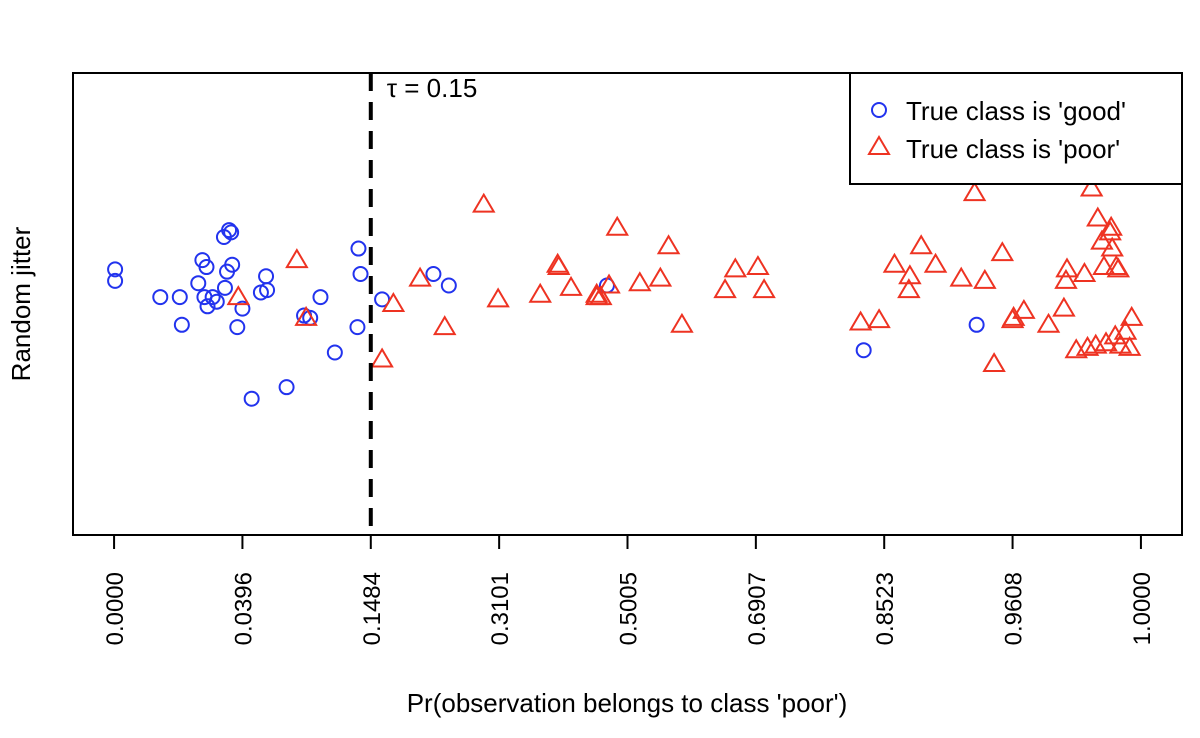 The width and height of the screenshot is (1200, 738). What do you see at coordinates (372, 608) in the screenshot?
I see `x-tick-label: 0.1484` at bounding box center [372, 608].